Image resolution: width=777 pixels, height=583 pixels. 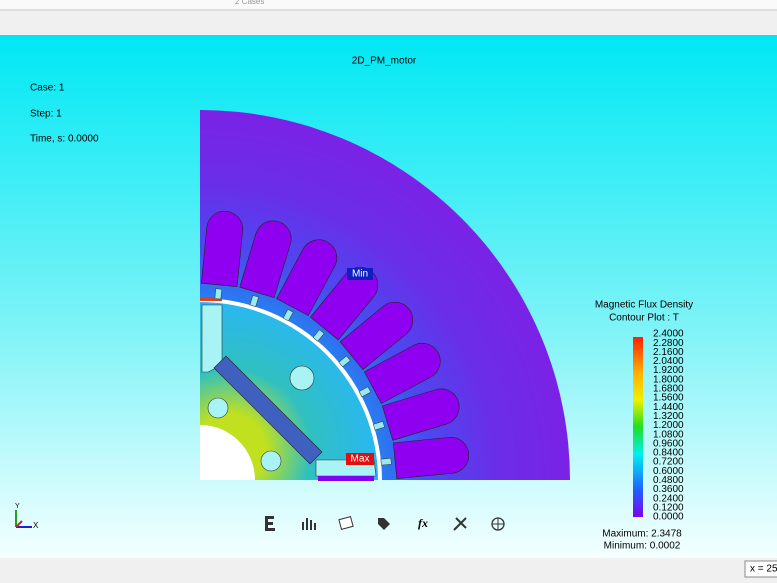 I want to click on min-marker, so click(x=360, y=274).